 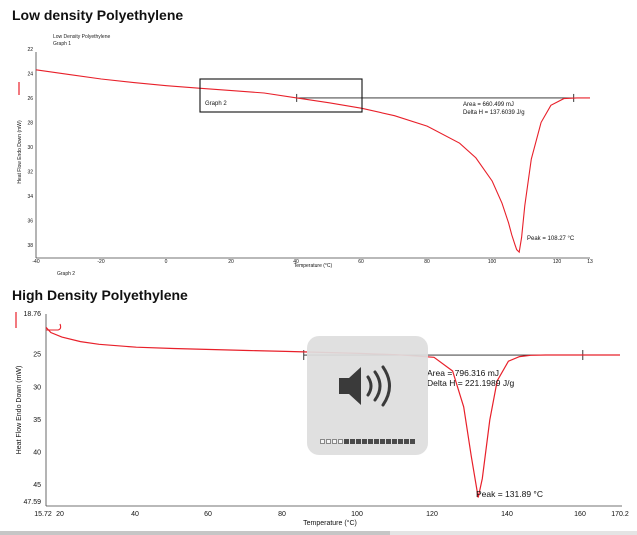 I want to click on chart2-x-tick-label: 120, so click(x=432, y=514).